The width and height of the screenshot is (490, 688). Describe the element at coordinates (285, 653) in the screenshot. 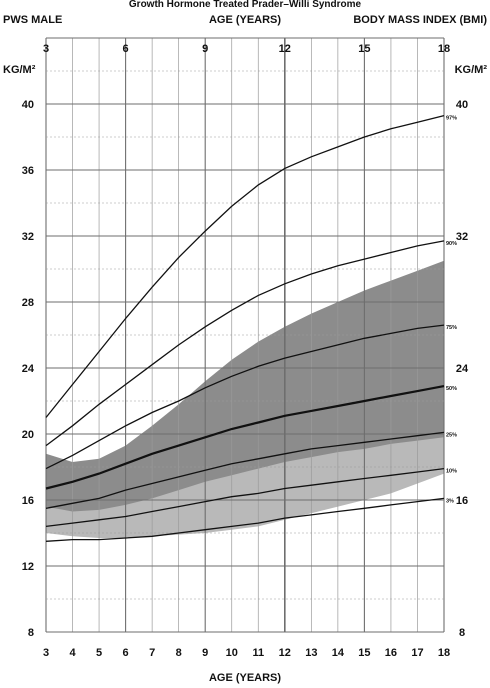

I see `bottom-tick-label: 12` at that location.